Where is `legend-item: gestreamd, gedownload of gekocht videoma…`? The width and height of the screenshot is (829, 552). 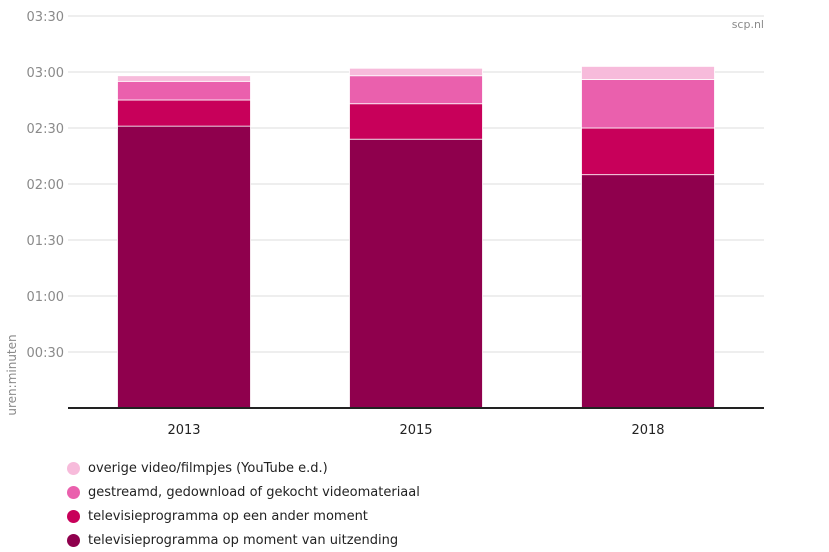 legend-item: gestreamd, gedownload of gekocht videoma… is located at coordinates (242, 492).